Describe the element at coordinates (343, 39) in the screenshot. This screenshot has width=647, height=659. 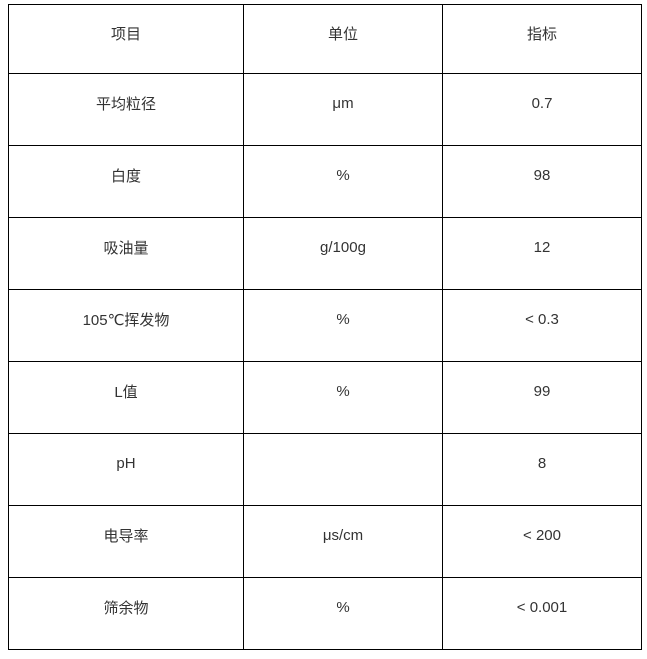
I see `header-cell-unit: 单位` at that location.